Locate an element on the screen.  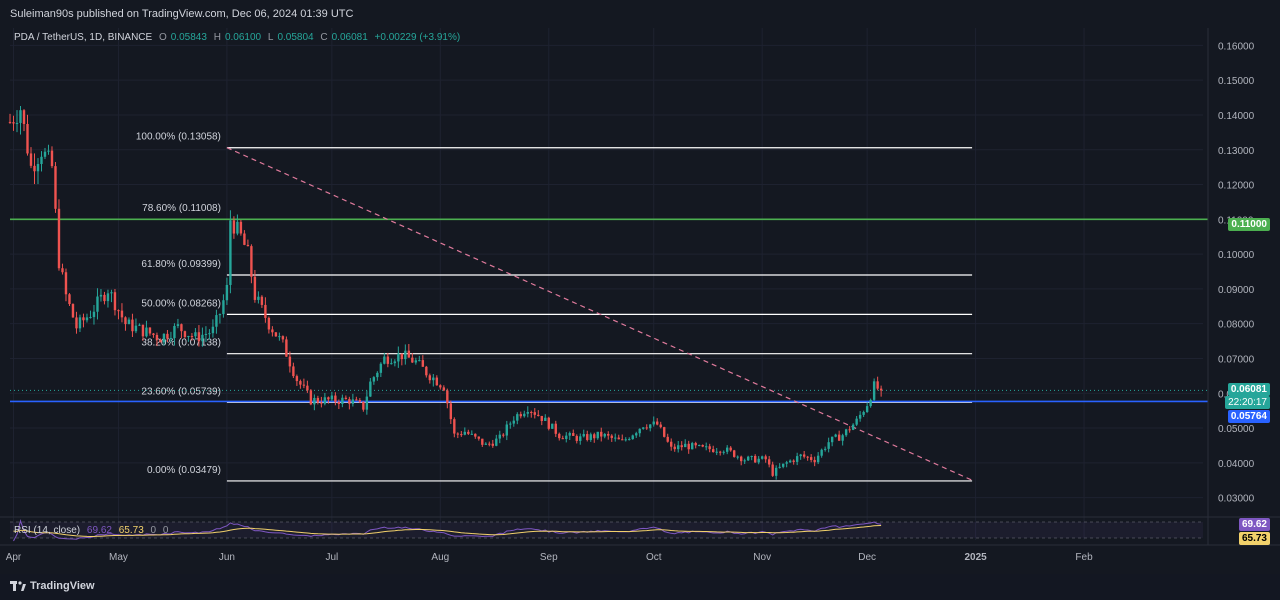
time-axis-label: Feb is located at coordinates (1084, 557).